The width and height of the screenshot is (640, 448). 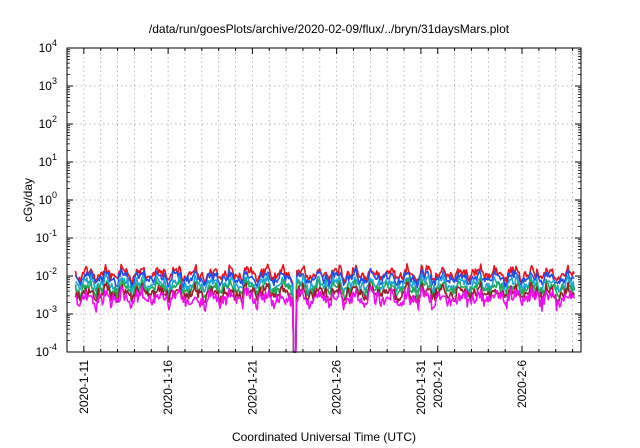 I want to click on series-line-magenta, so click(x=325, y=319).